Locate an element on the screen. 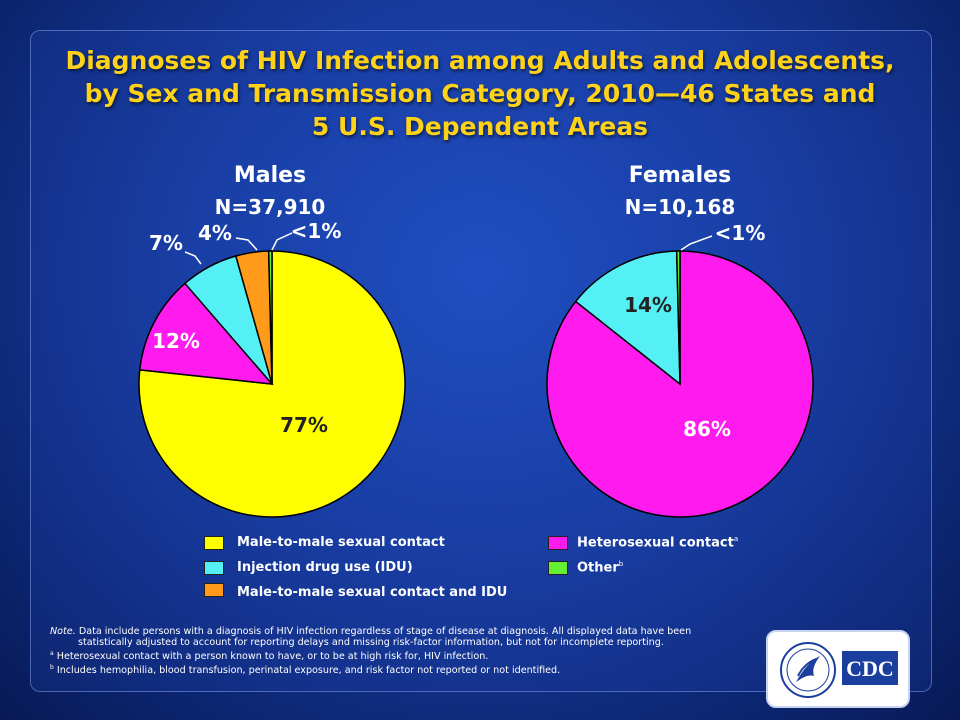 The height and width of the screenshot is (720, 960). pie-females: Females N=10,168 86% 14% <1% is located at coordinates (680, 340).